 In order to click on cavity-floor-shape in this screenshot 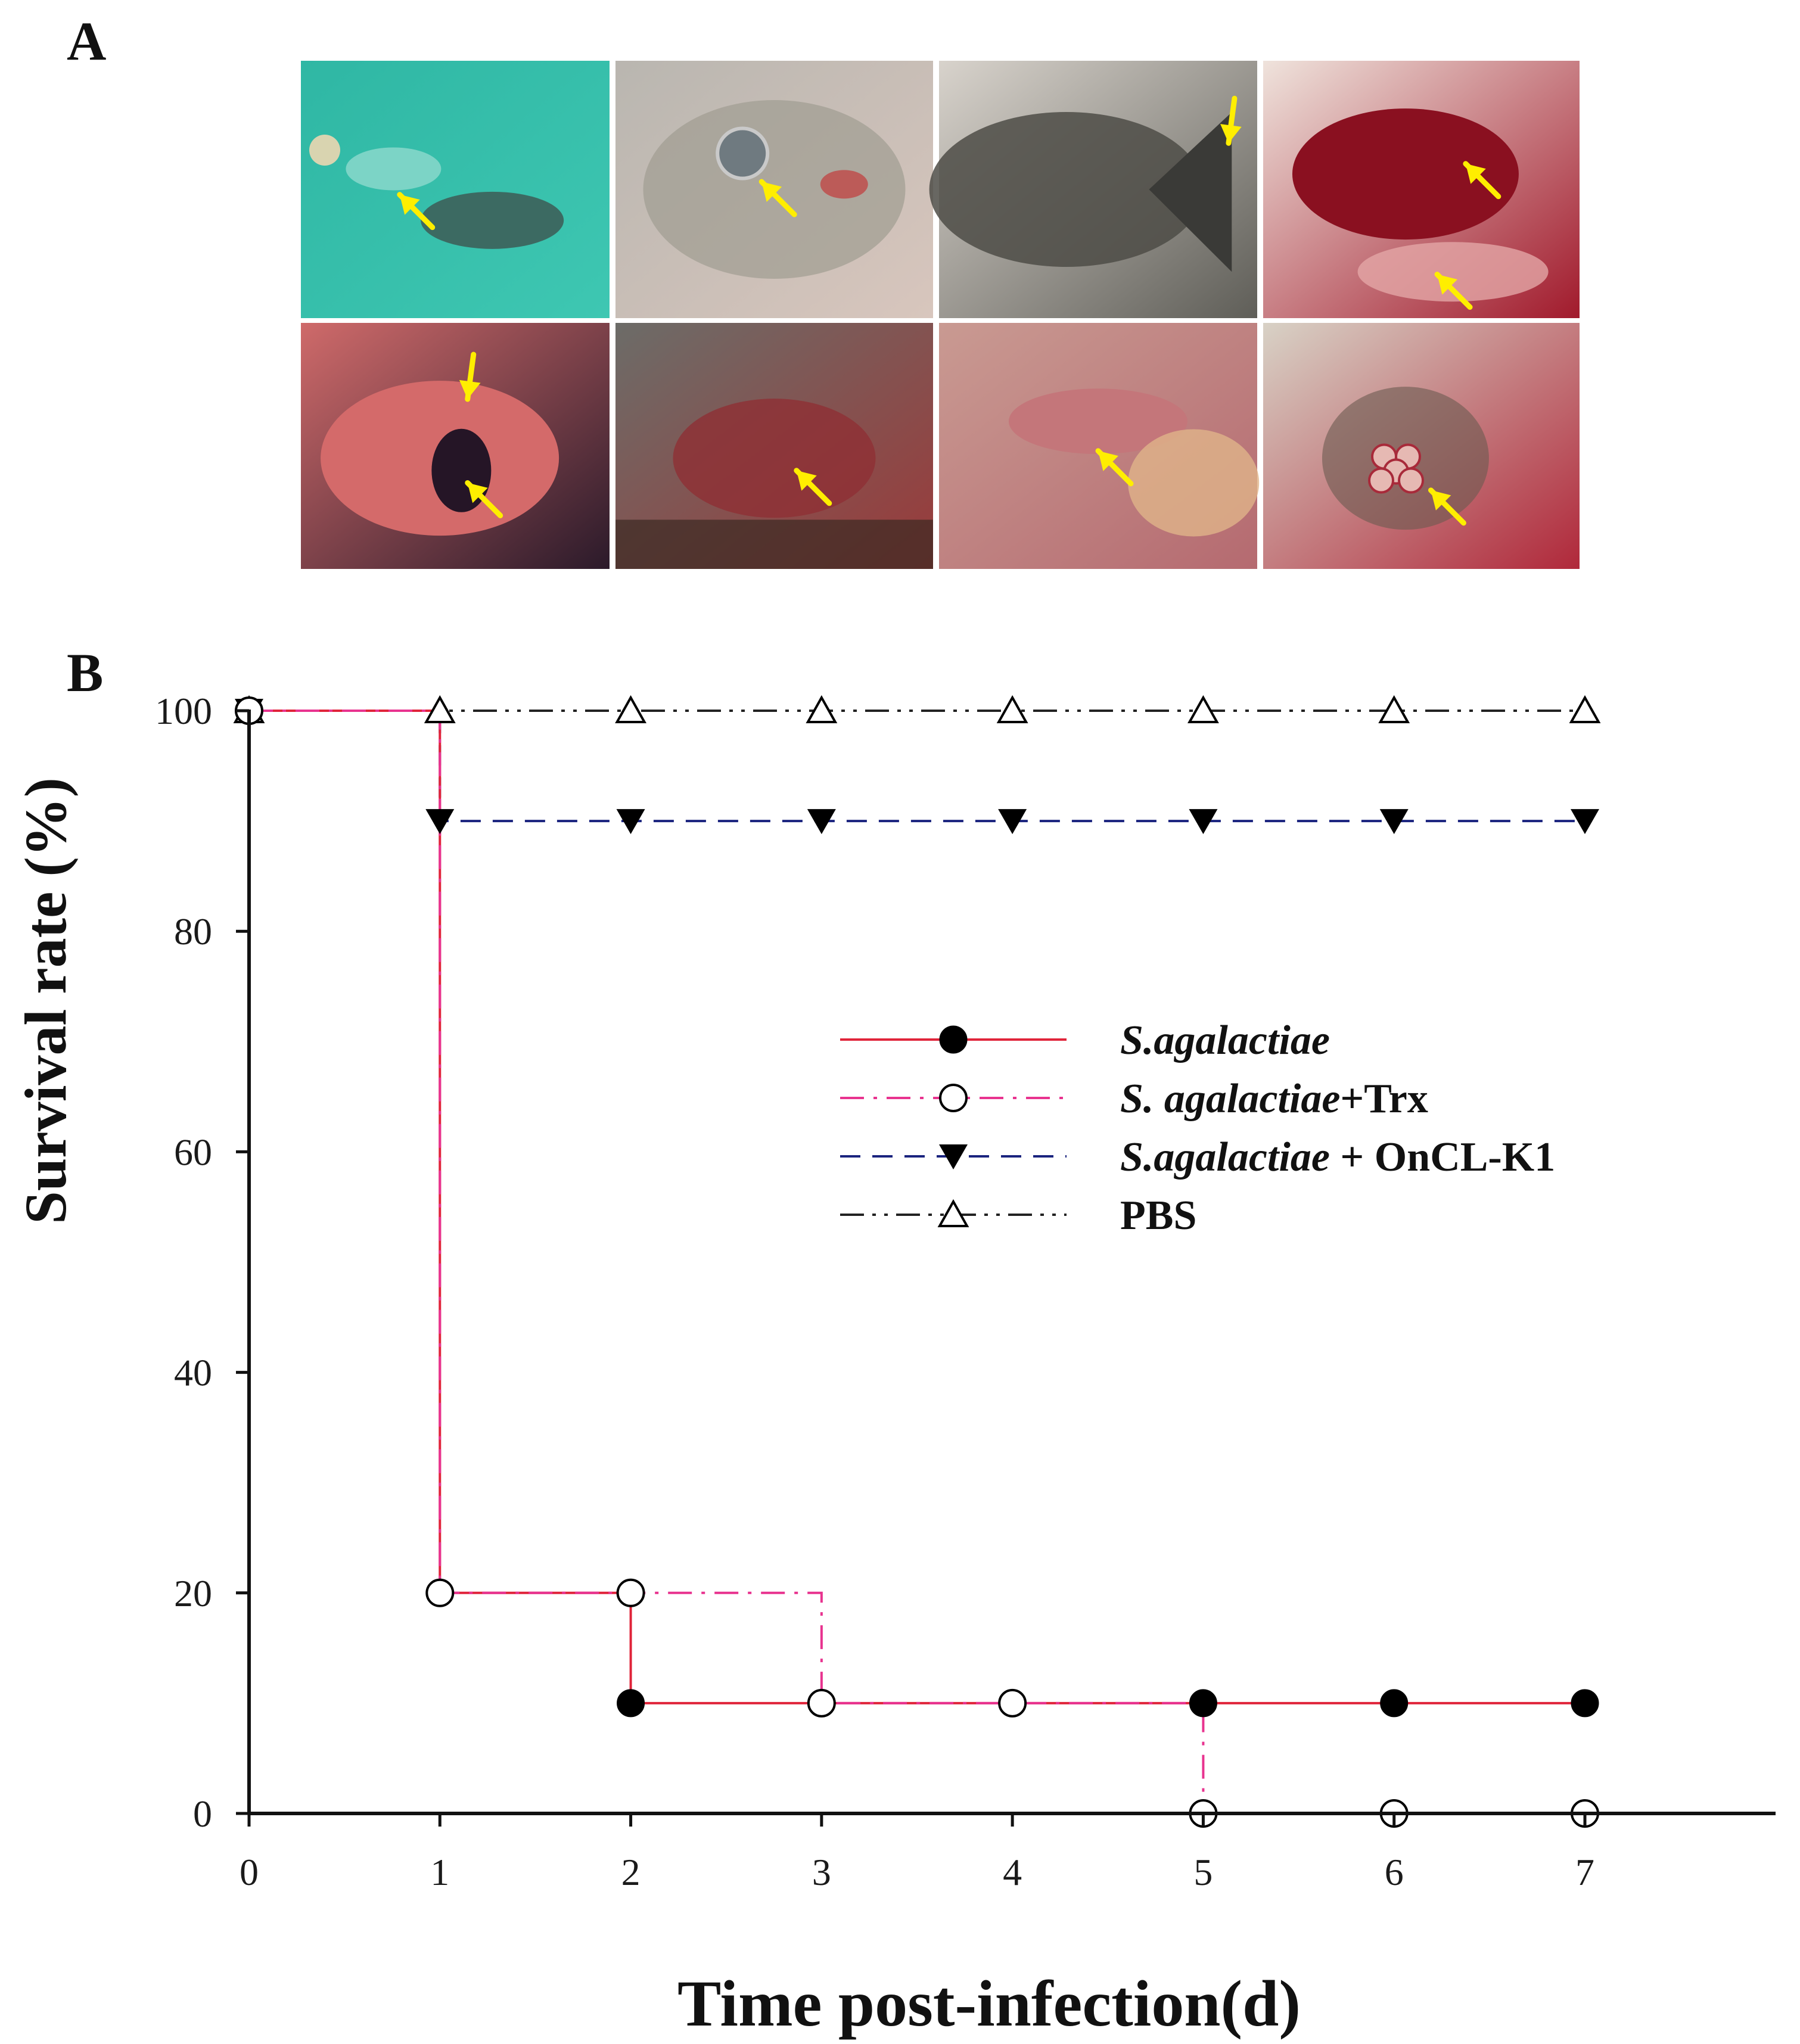, I will do `click(774, 544)`.